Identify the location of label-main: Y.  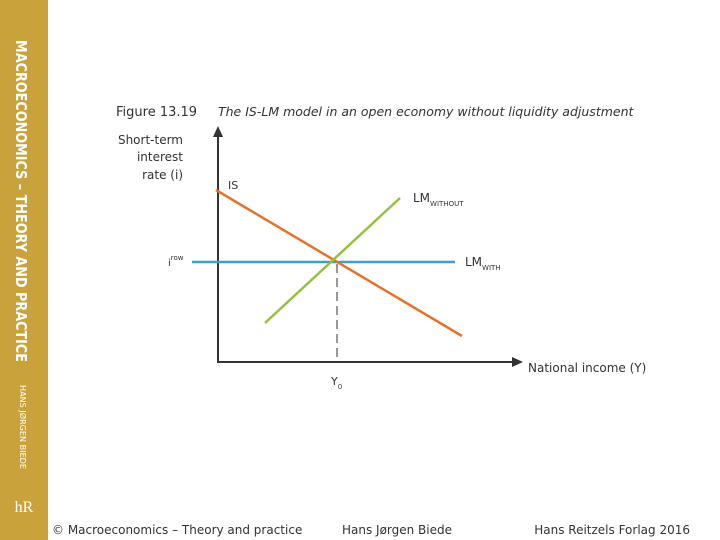
(334, 381).